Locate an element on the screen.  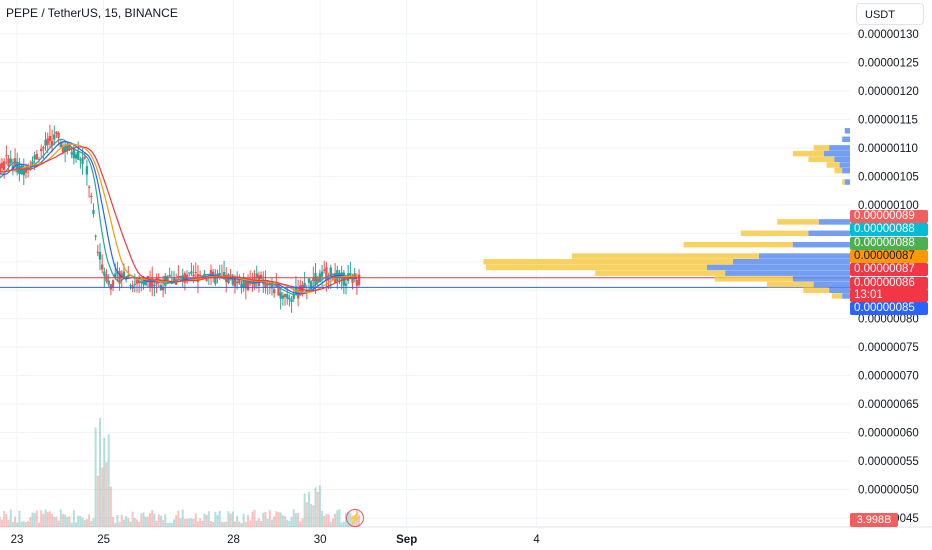
price-tag: 0.00000087 is located at coordinates (889, 269).